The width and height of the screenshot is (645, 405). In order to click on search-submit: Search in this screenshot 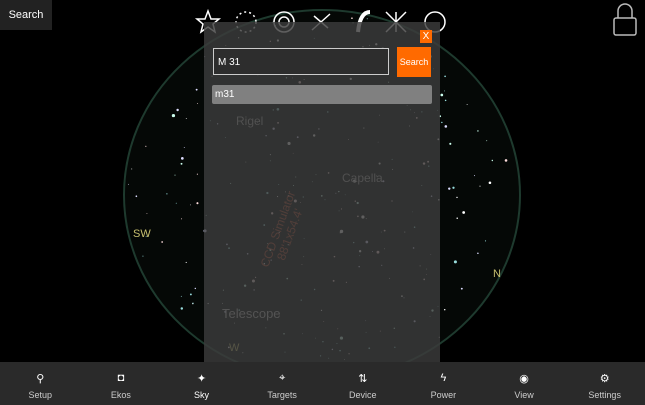, I will do `click(414, 62)`.